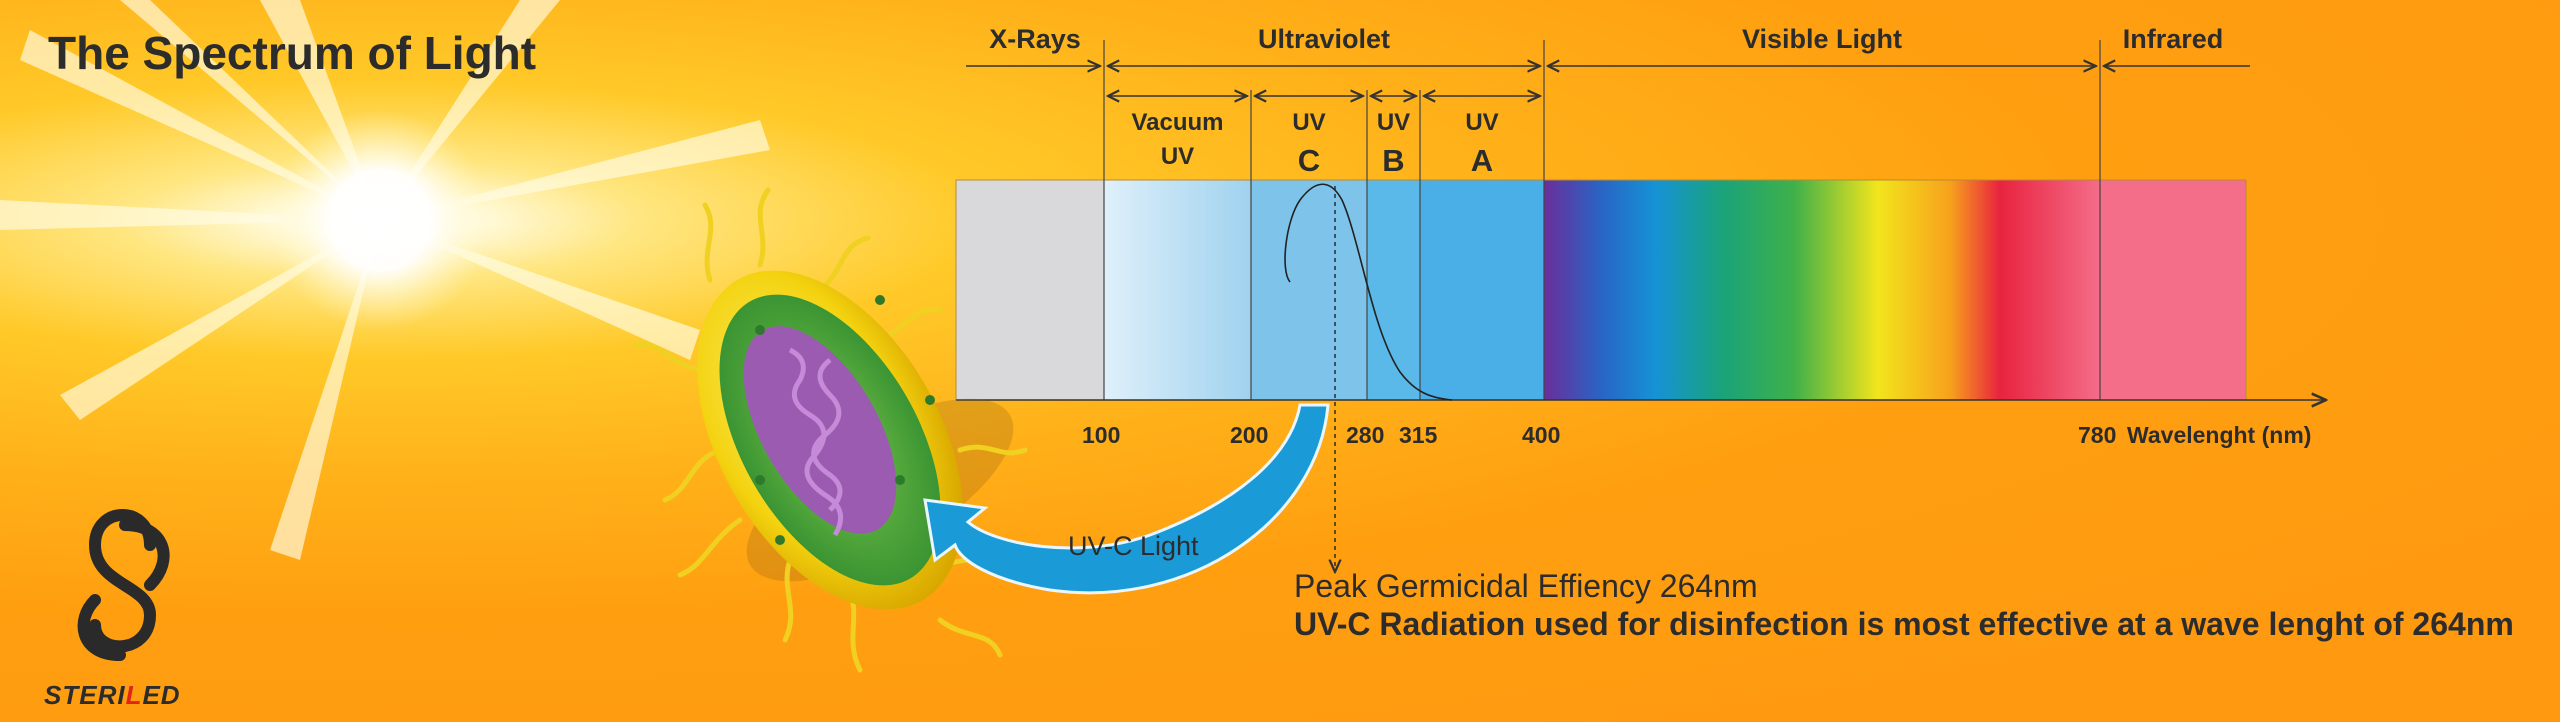 This screenshot has width=2560, height=722. I want to click on tick-label: 400, so click(1541, 435).